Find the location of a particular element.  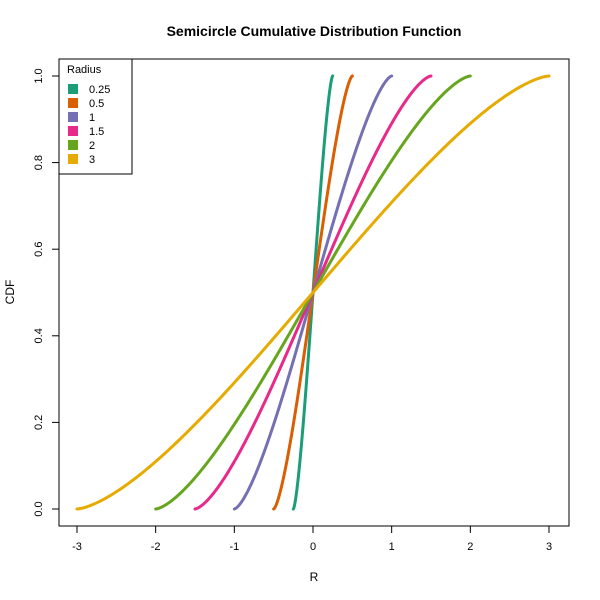

y-axis: 0.0 0.2 0.4 0.6 0.8 1.0 is located at coordinates (46, 292).